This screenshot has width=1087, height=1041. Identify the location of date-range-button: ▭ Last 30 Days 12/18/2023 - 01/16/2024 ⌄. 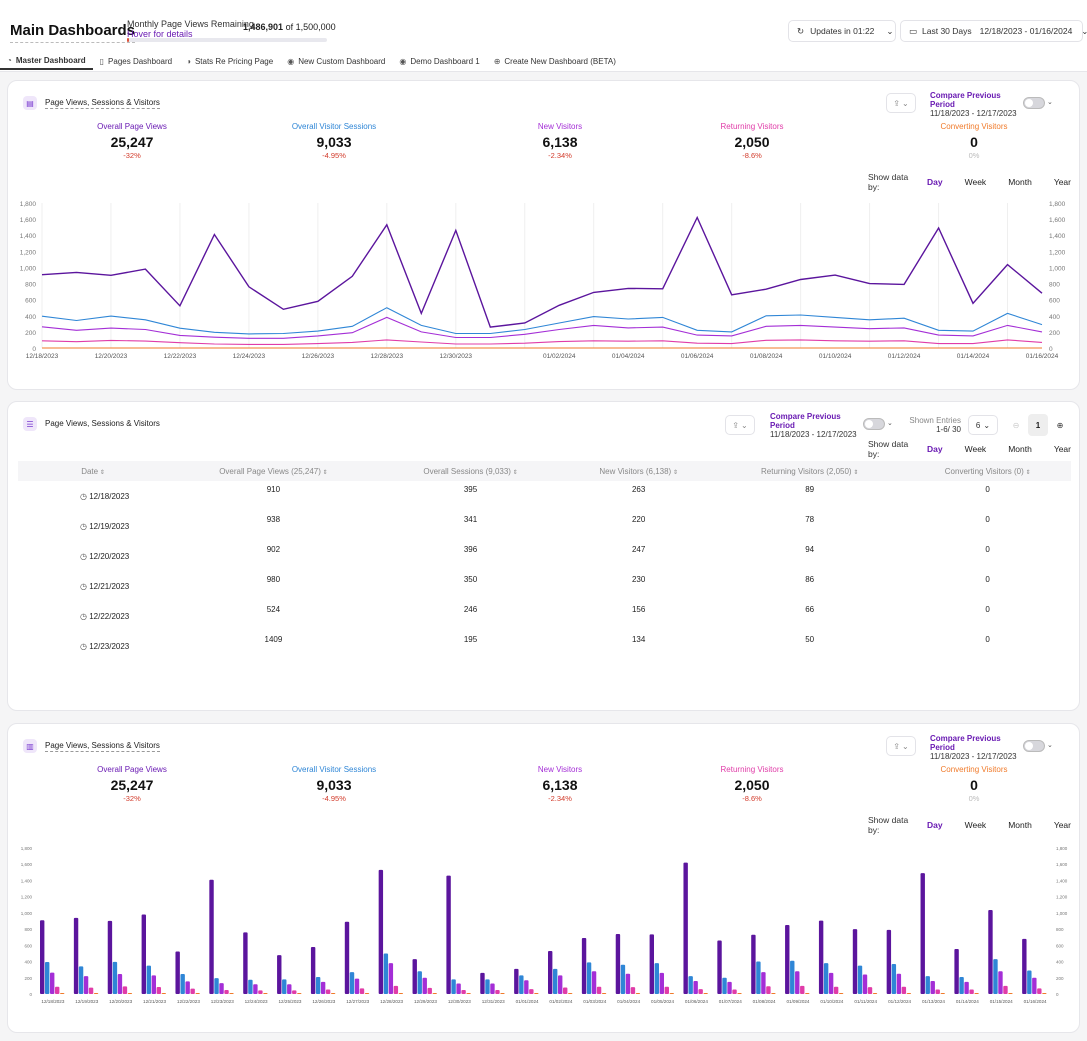
(993, 31).